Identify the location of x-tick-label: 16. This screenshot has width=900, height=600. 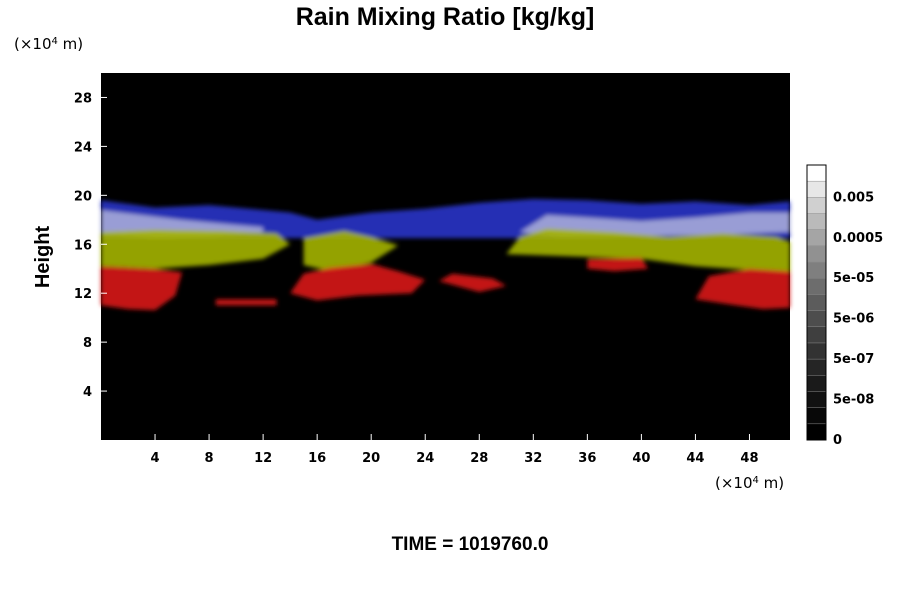
(317, 458).